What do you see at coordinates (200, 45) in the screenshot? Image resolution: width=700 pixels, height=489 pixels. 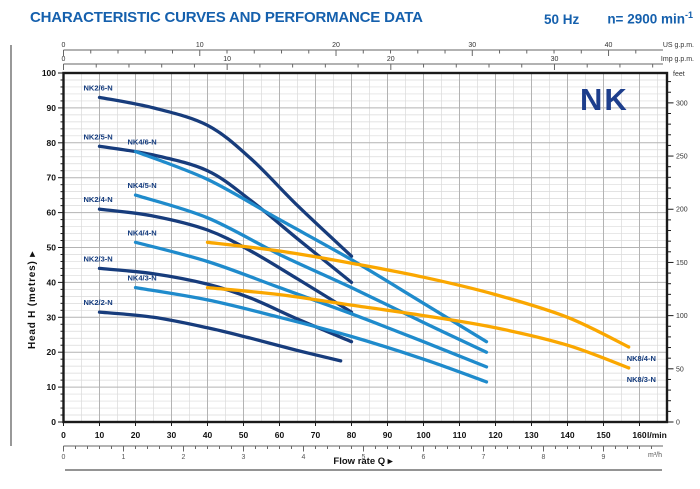 I see `us-gpm-tick-label: 10` at bounding box center [200, 45].